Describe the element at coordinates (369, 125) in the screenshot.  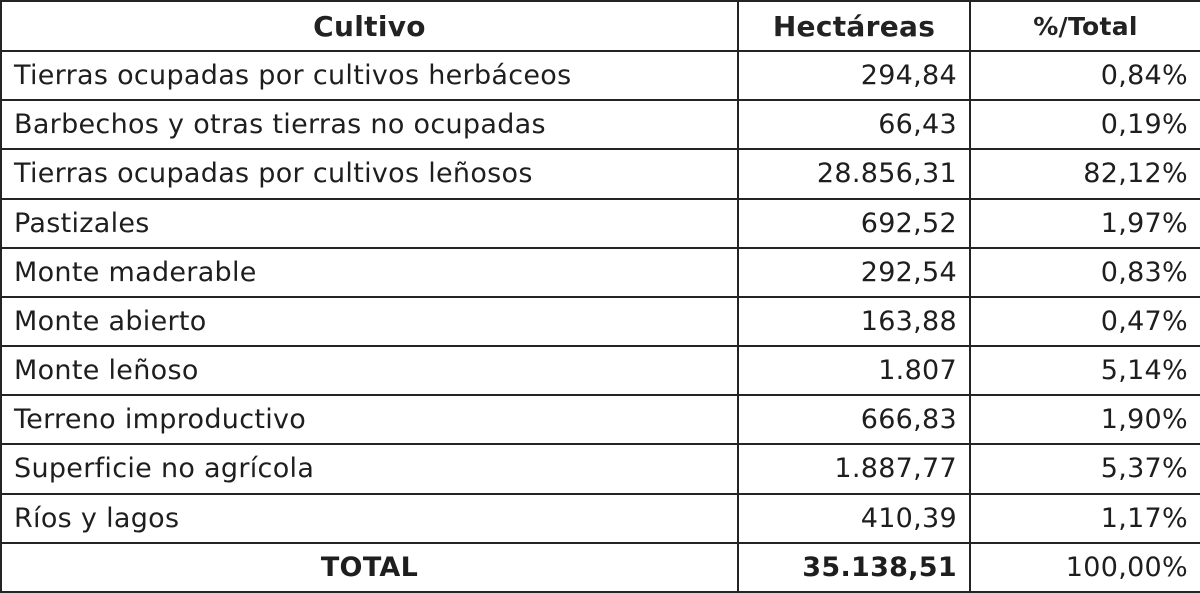
I see `crop-name-cell: Barbechos y otras tierras no ocupadas` at that location.